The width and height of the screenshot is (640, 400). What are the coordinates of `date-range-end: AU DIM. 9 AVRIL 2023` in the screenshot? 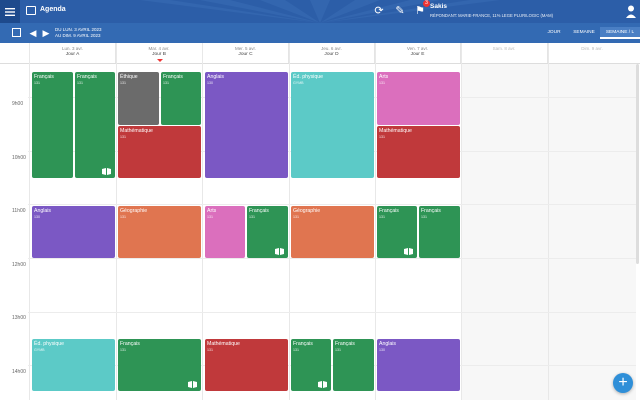 It's located at (78, 35).